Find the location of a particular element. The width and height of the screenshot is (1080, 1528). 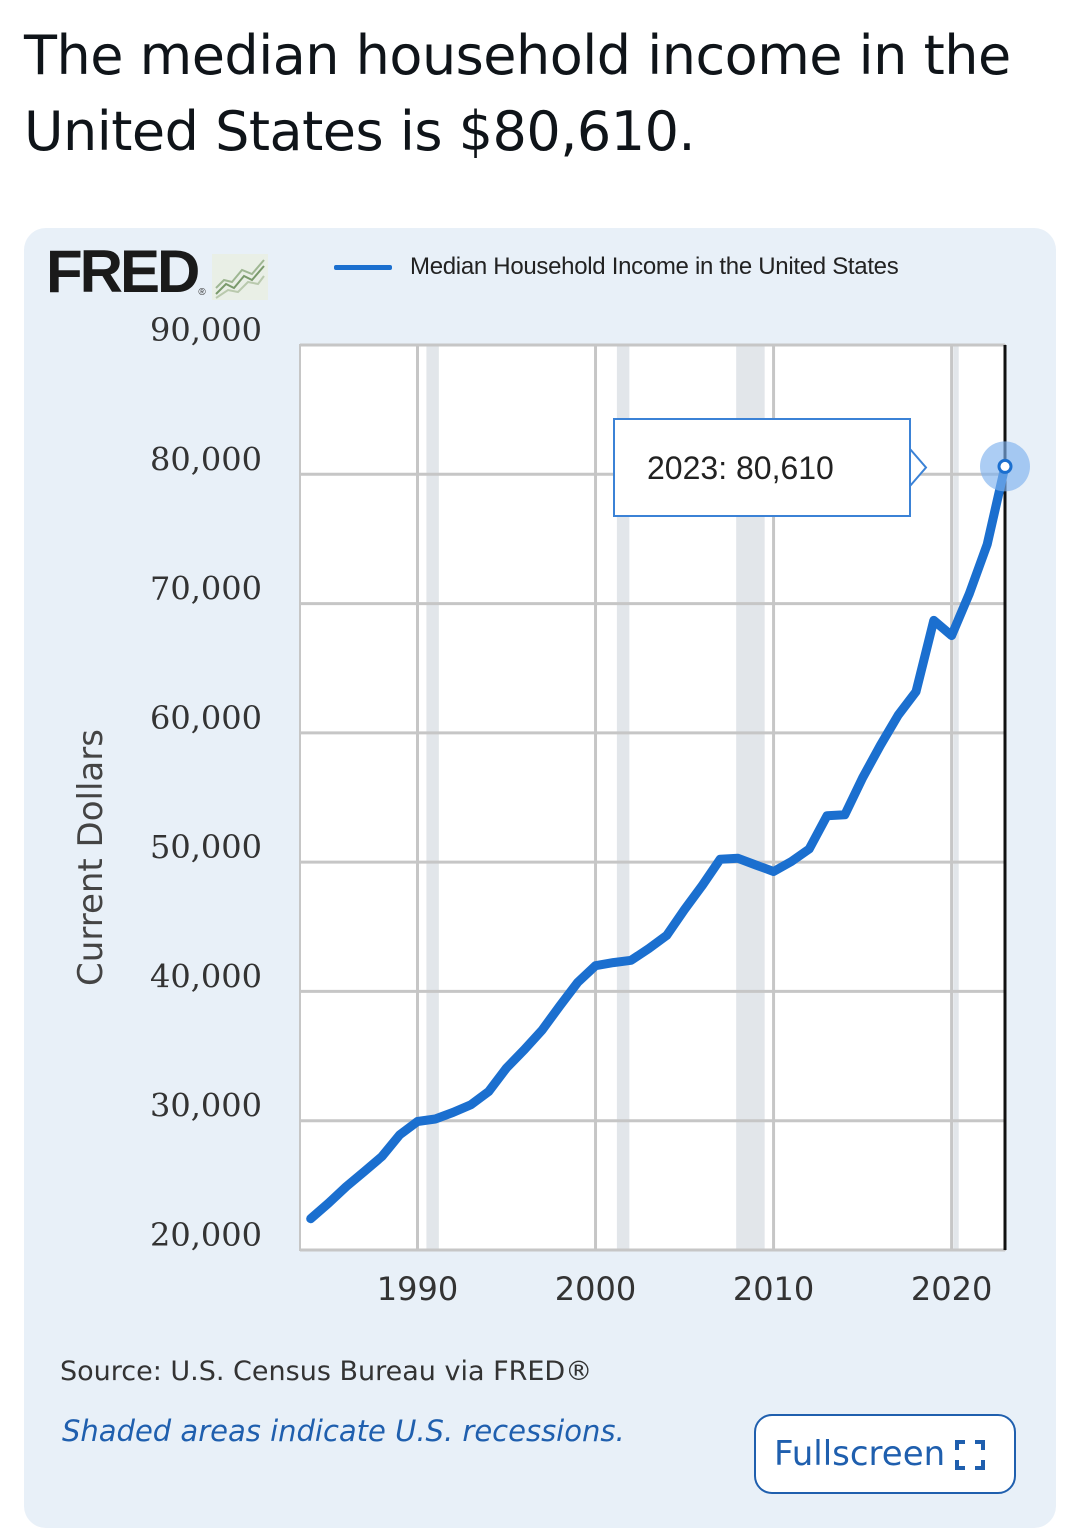

x-tick-label: 1990 is located at coordinates (417, 1289).